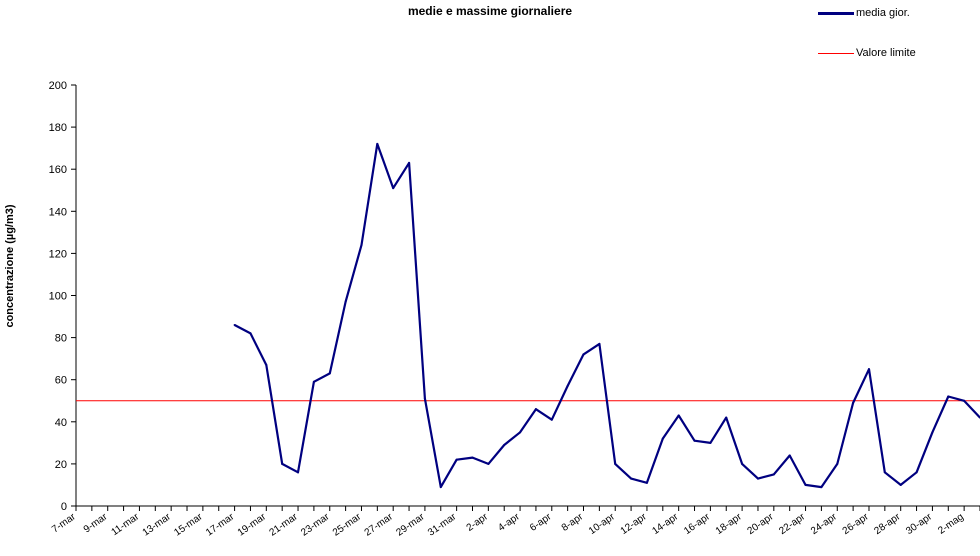  What do you see at coordinates (602, 524) in the screenshot?
I see `x-tick-label: 10-apr` at bounding box center [602, 524].